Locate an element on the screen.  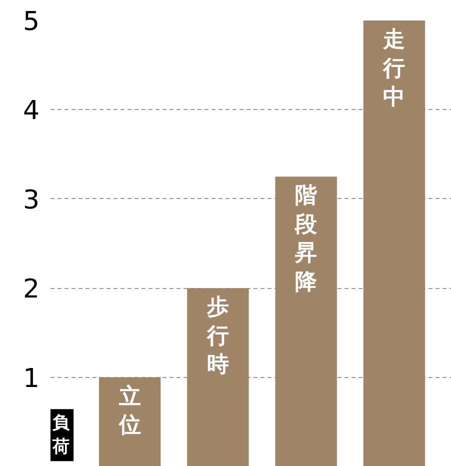
y-tick-label: 1 is located at coordinates (31, 379).